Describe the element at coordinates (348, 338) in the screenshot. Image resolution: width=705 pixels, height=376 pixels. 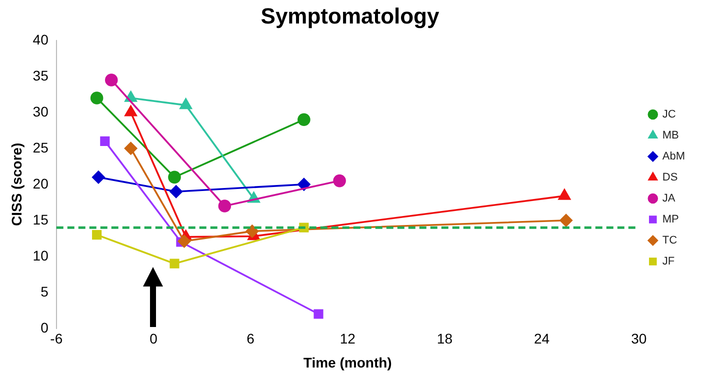
I see `x-tick-label: 12` at that location.